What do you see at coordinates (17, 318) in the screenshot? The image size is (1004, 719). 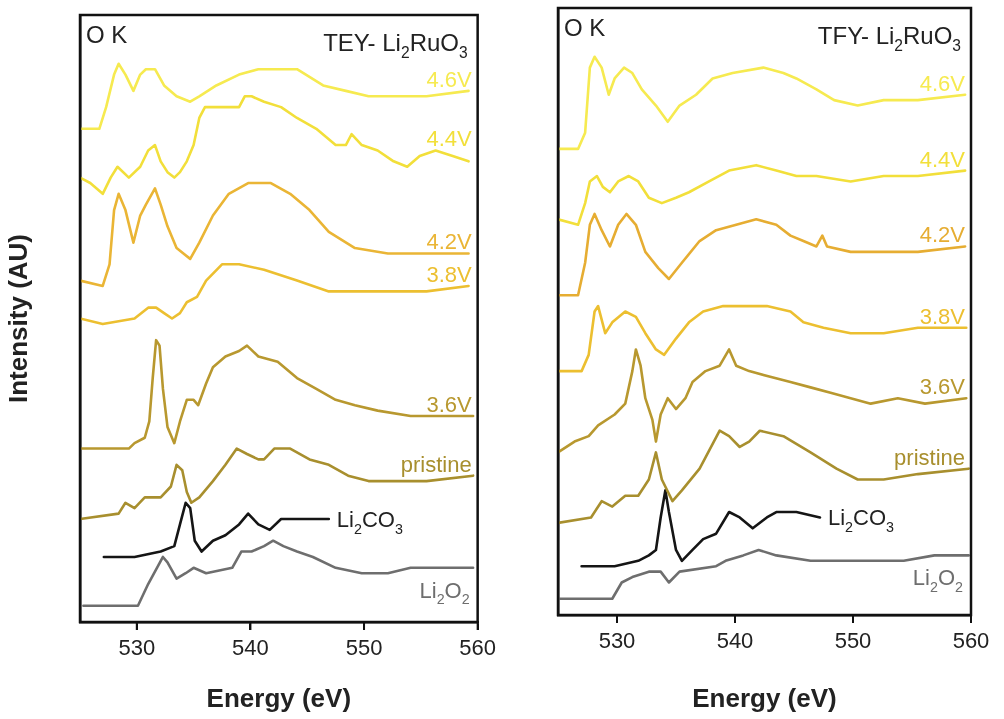 I see `y-axis-title: Intensity (AU)` at bounding box center [17, 318].